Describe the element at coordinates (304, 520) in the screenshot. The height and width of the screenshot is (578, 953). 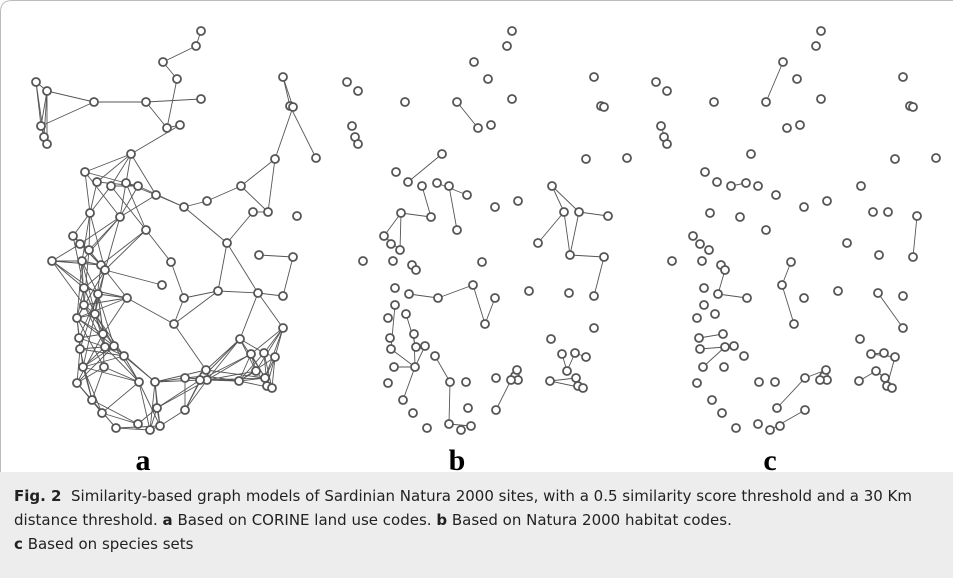
I see `caption-text: Based on CORINE land use codes.` at that location.